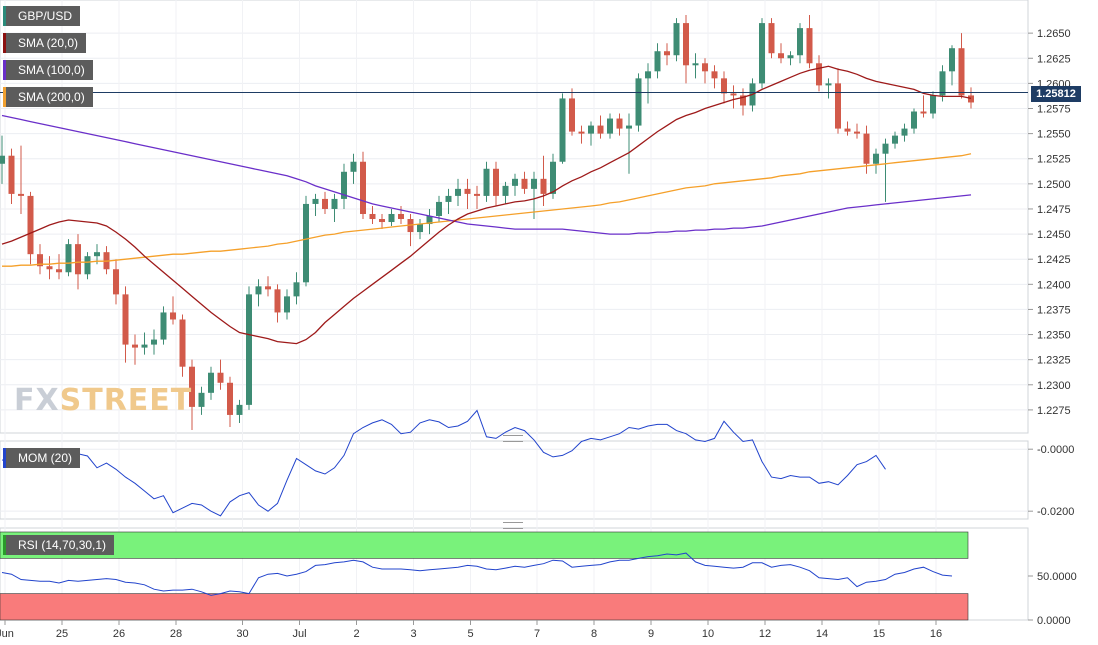 The height and width of the screenshot is (645, 1098). Describe the element at coordinates (1054, 59) in the screenshot. I see `price-tick-label: 1.2625` at that location.